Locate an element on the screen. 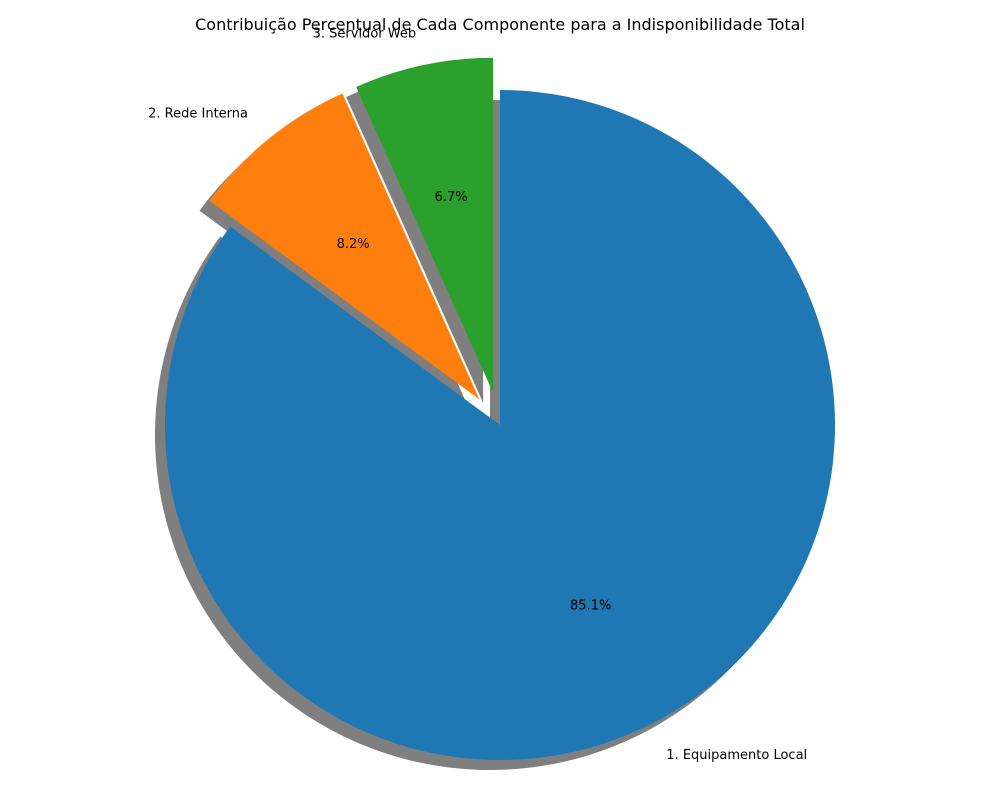 Image resolution: width=1000 pixels, height=800 pixels. slice-label-equipamento-local: 1. Equipamento Local is located at coordinates (736, 755).